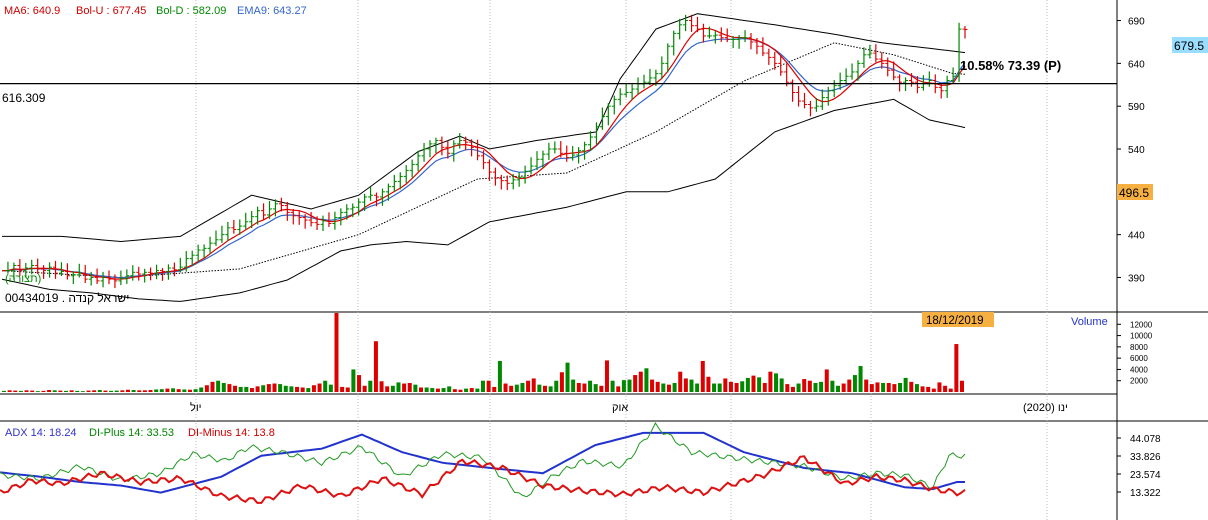  What do you see at coordinates (32, 11) in the screenshot?
I see `legend-ma6: MA6: 640.9` at bounding box center [32, 11].